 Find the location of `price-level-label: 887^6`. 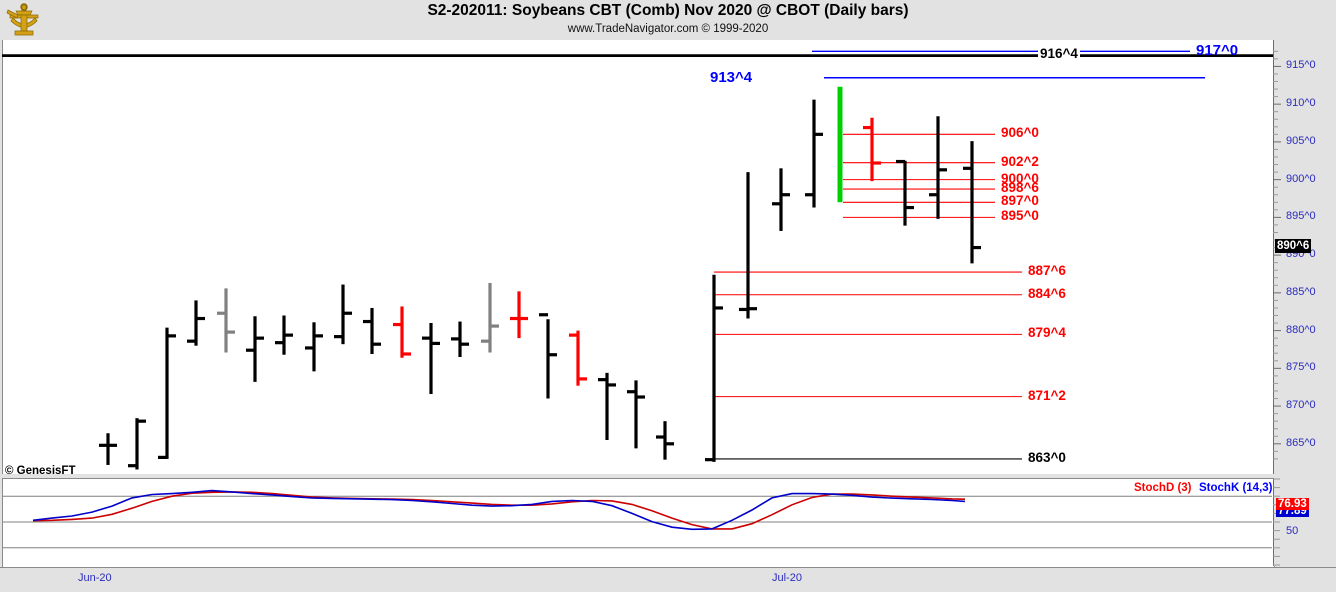

price-level-label: 887^6 is located at coordinates (1047, 271).